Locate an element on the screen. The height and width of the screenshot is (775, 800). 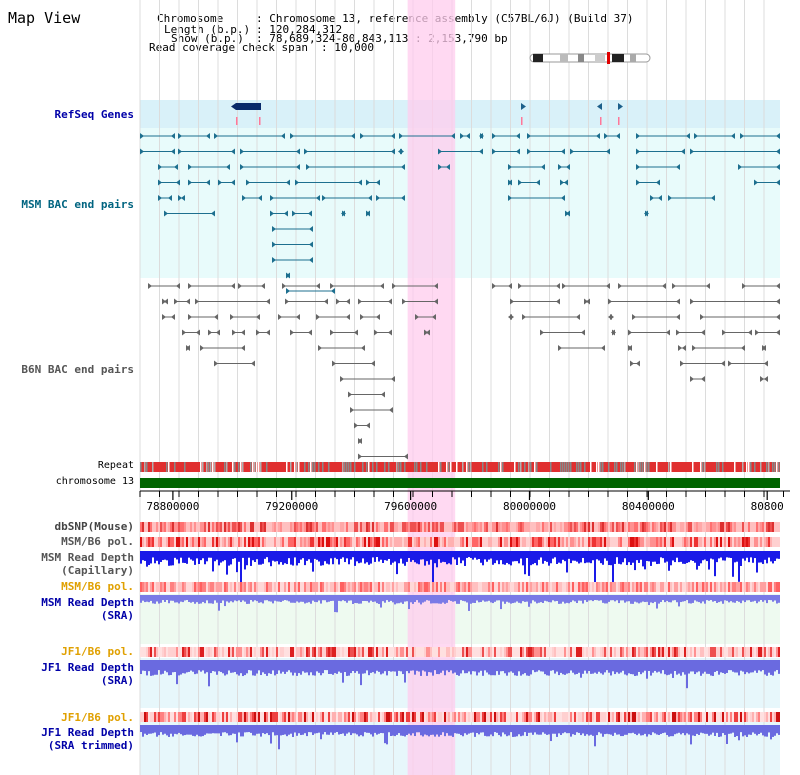
msm-b6-pol-track is located at coordinates (460, 542).